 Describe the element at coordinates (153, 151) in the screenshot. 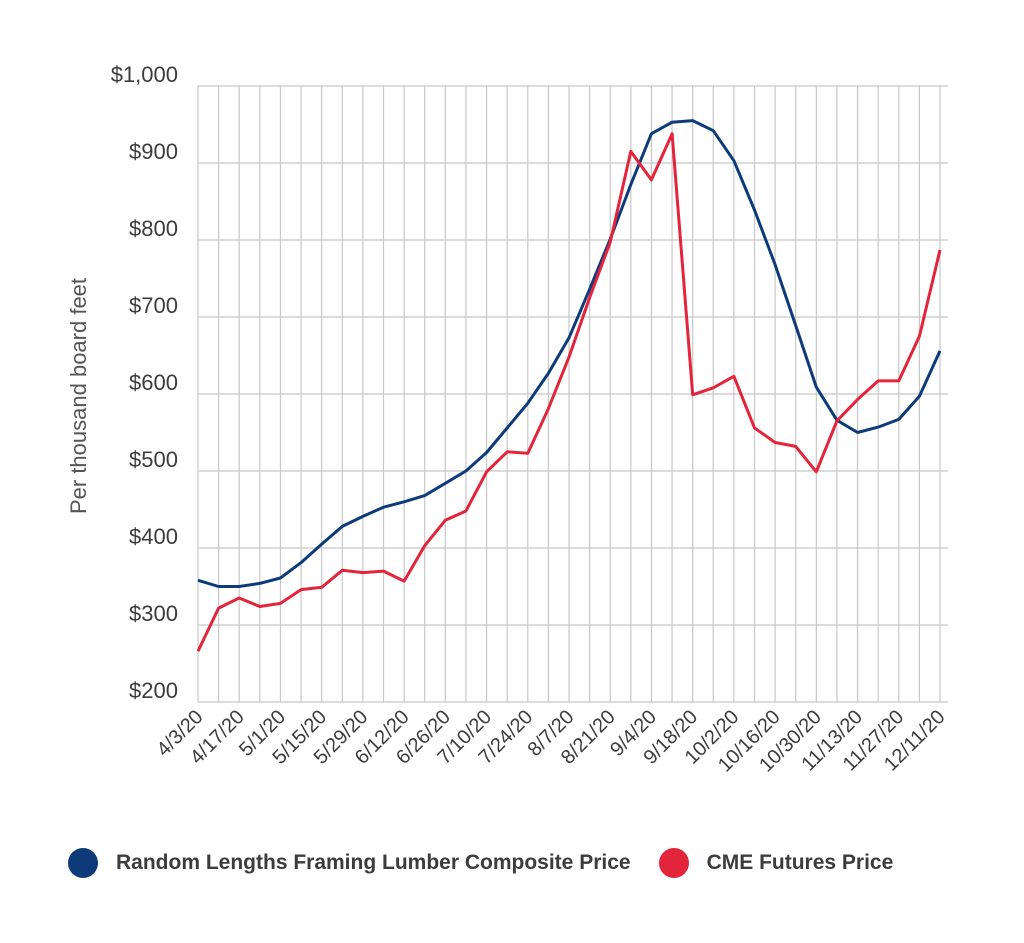

I see `y-tick-label: $900` at that location.